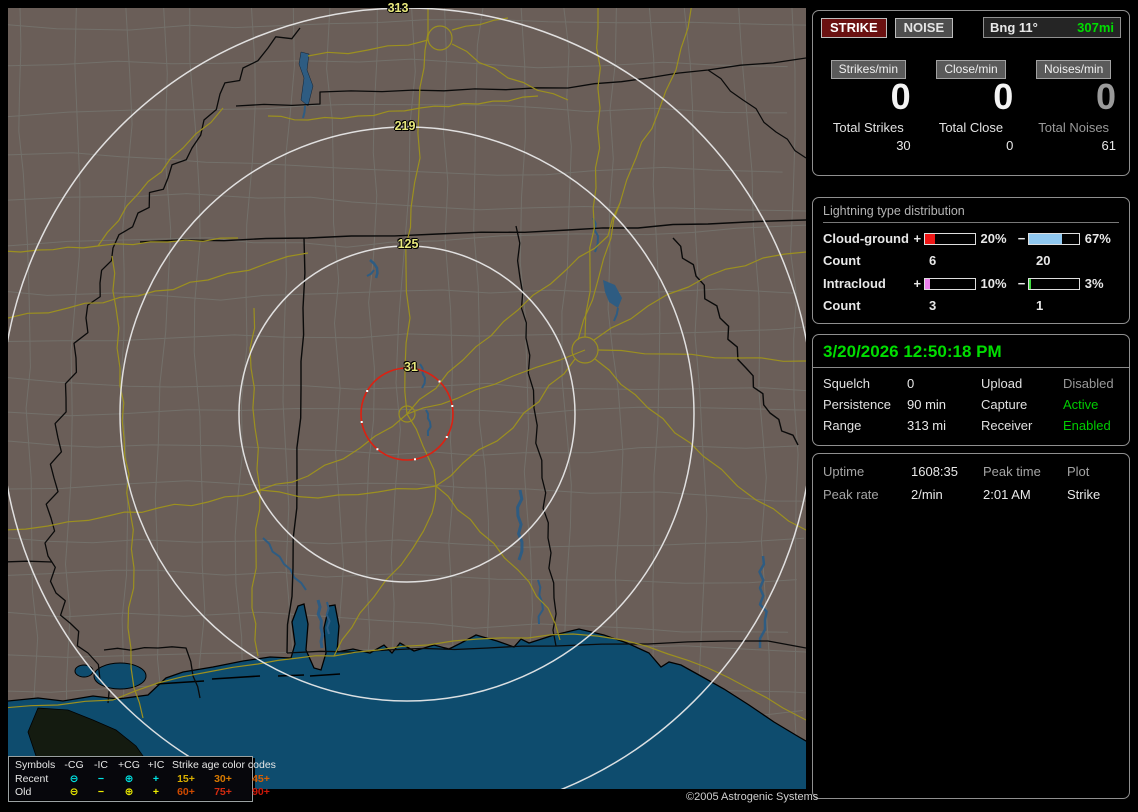 The image size is (1138, 812). Describe the element at coordinates (411, 367) in the screenshot. I see `close-ring-label-31: 31` at that location.